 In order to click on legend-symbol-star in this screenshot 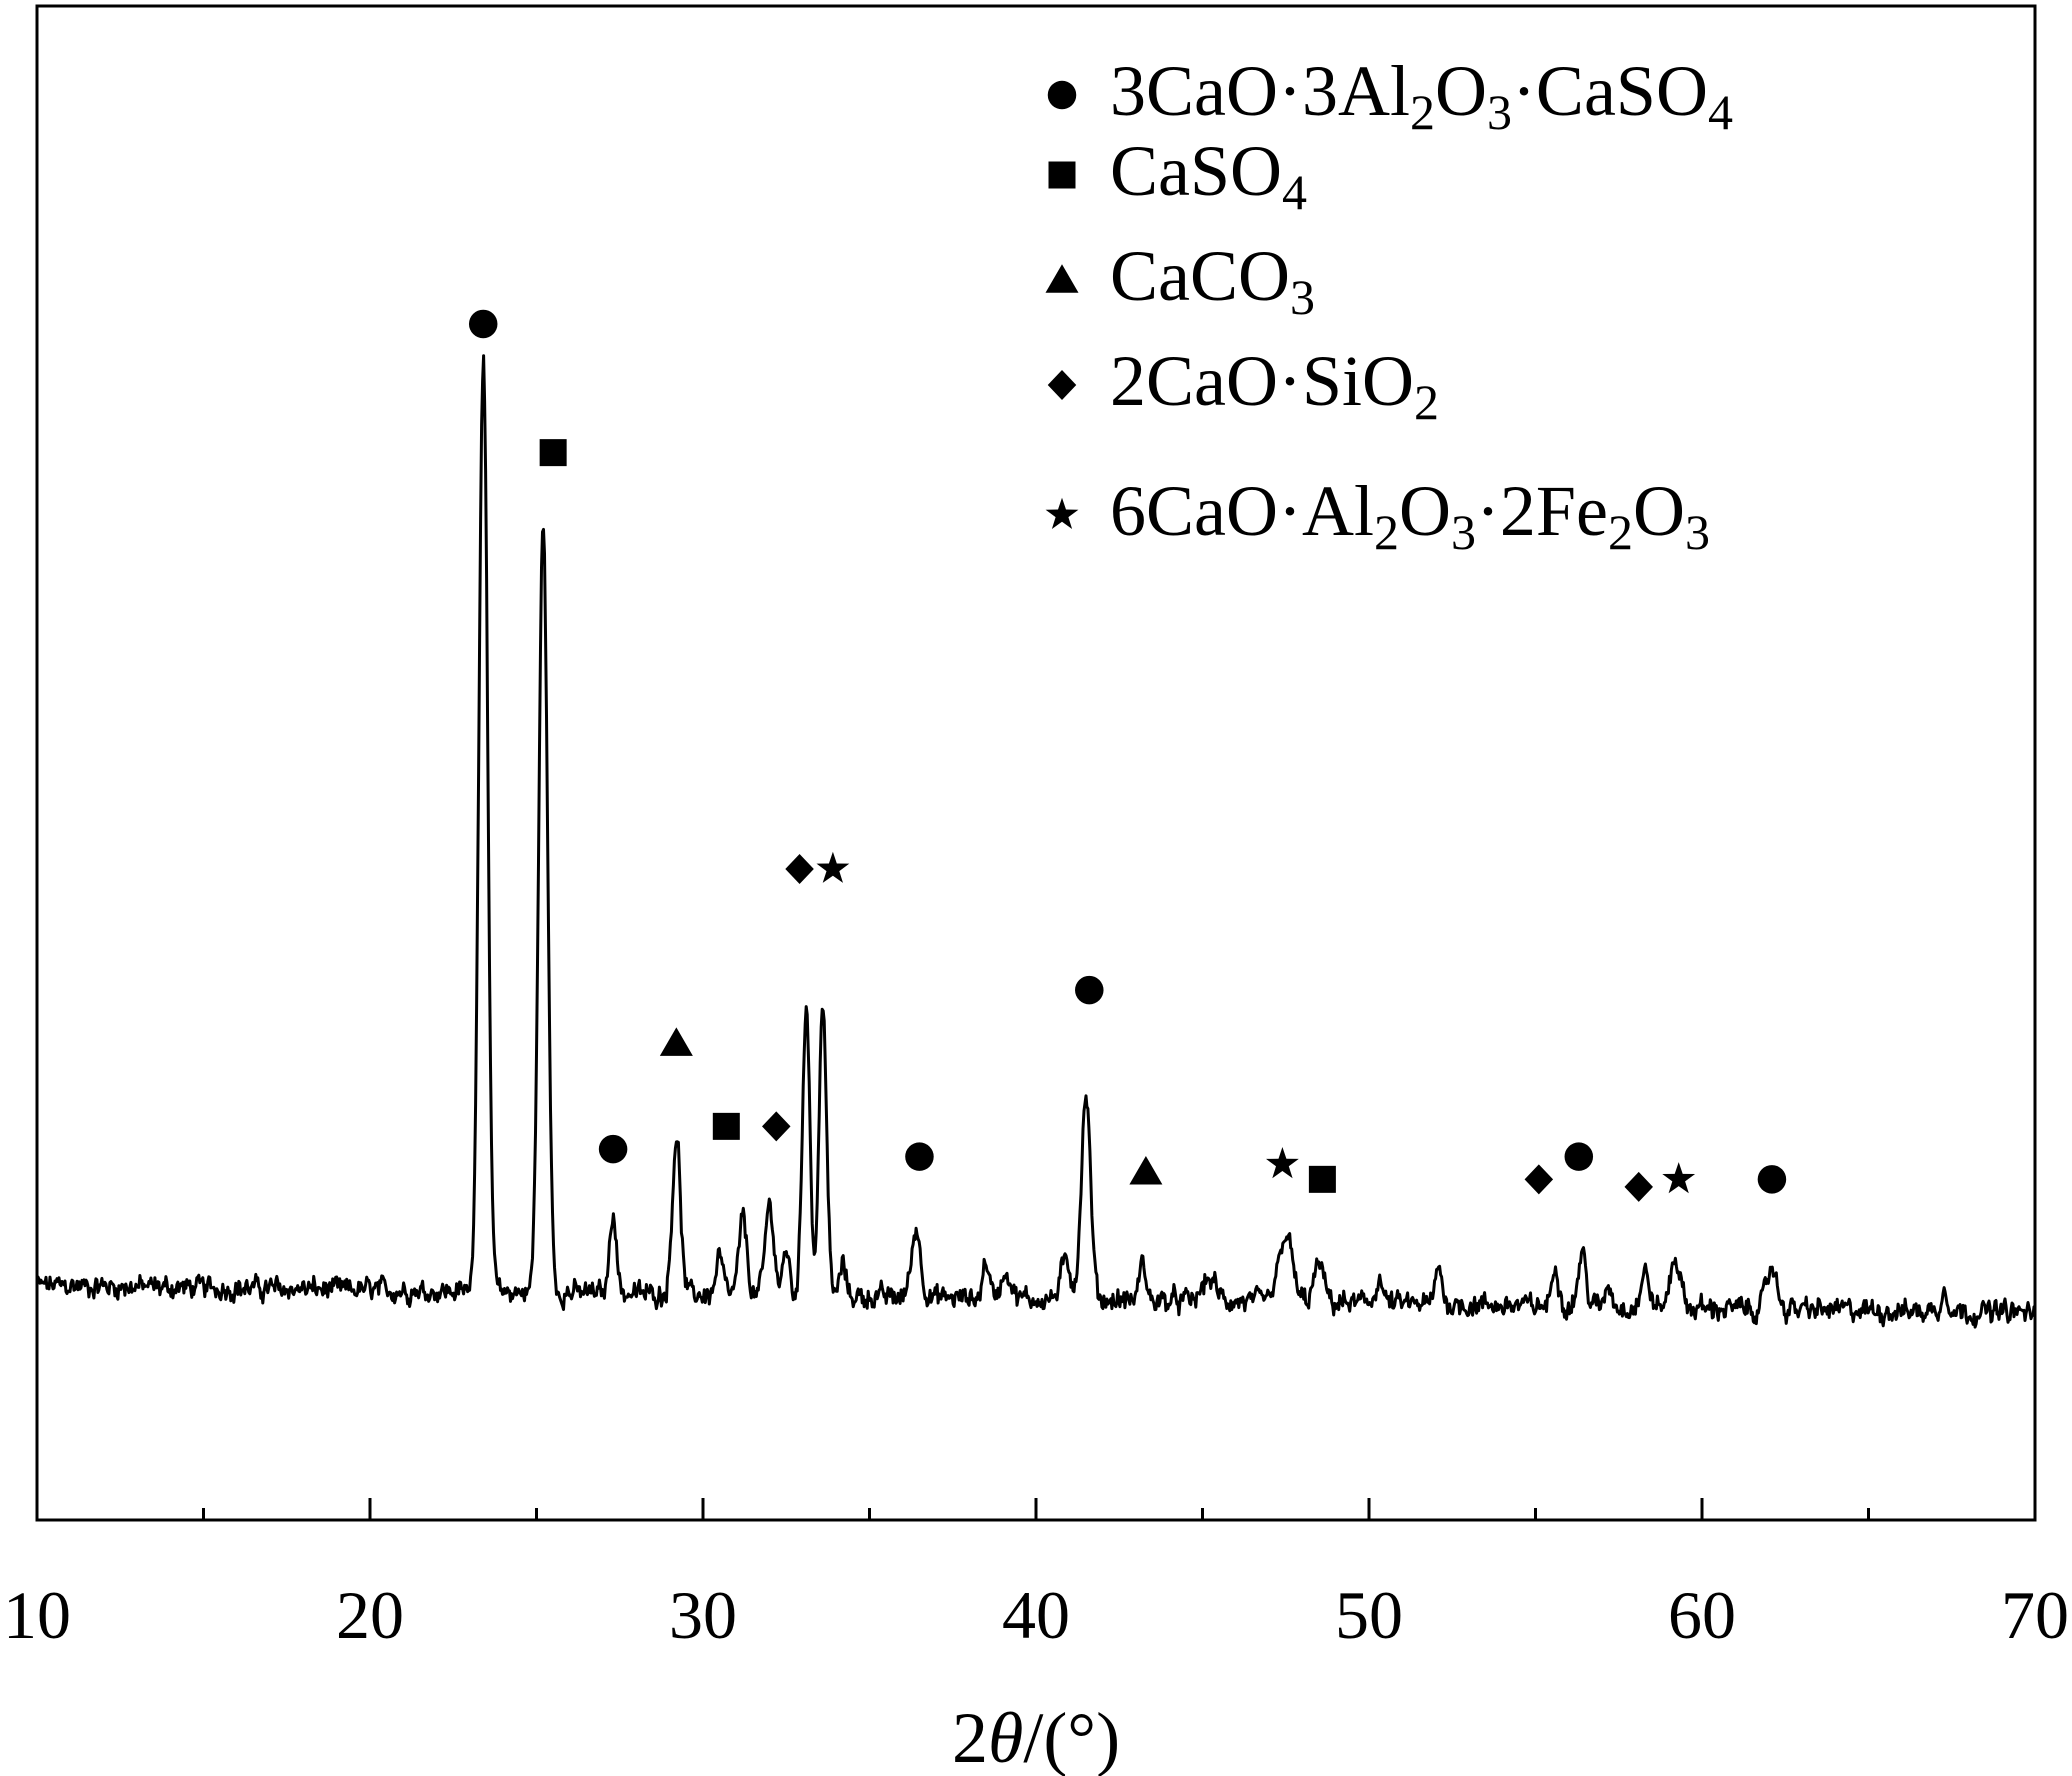, I will do `click(1062, 513)`.